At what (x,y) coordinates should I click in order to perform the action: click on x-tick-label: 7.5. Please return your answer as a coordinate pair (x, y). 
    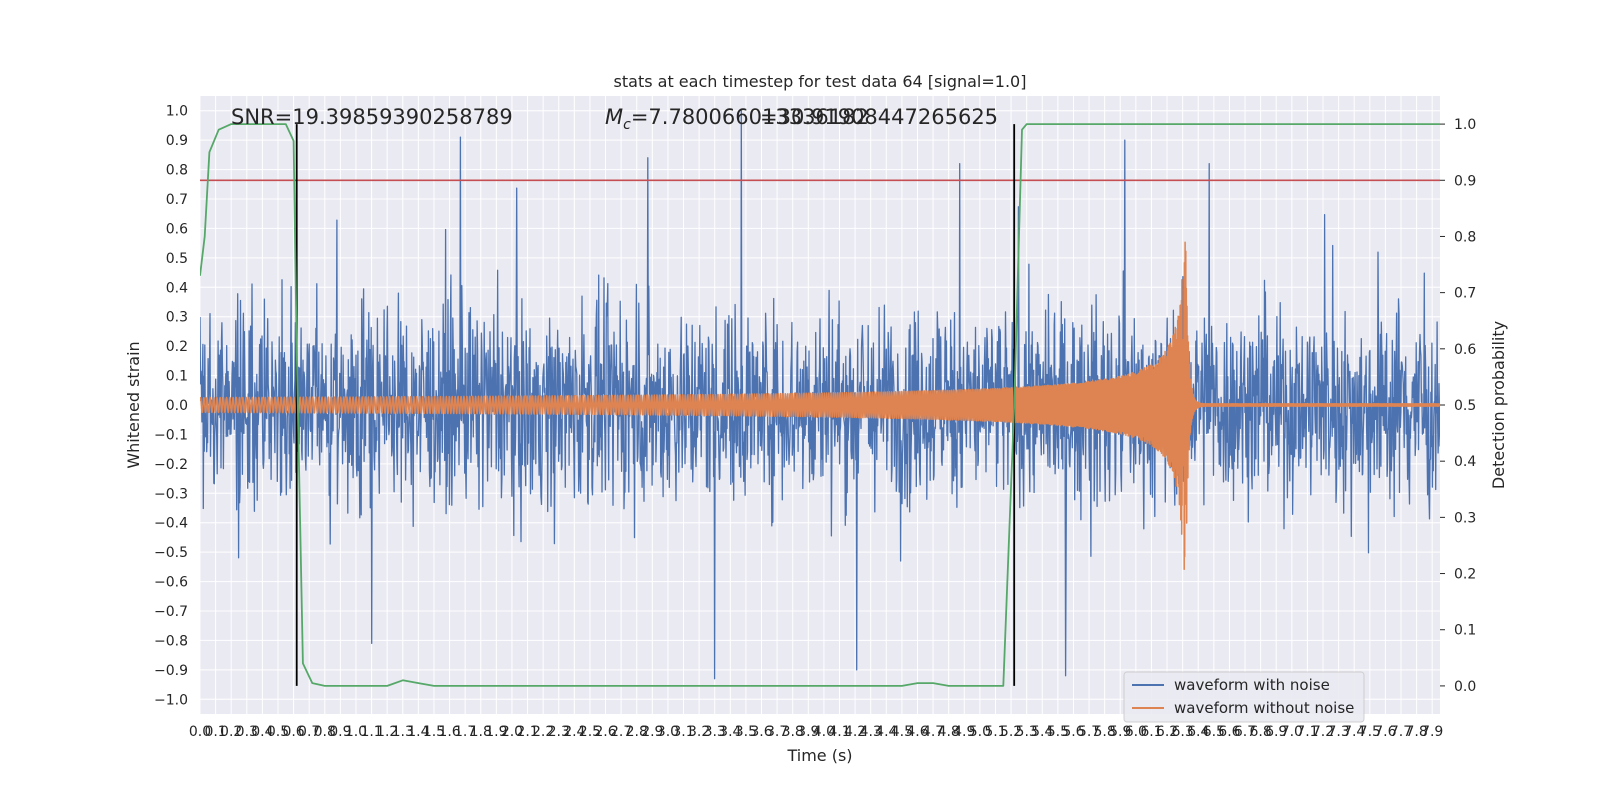
    Looking at the image, I should click on (1370, 732).